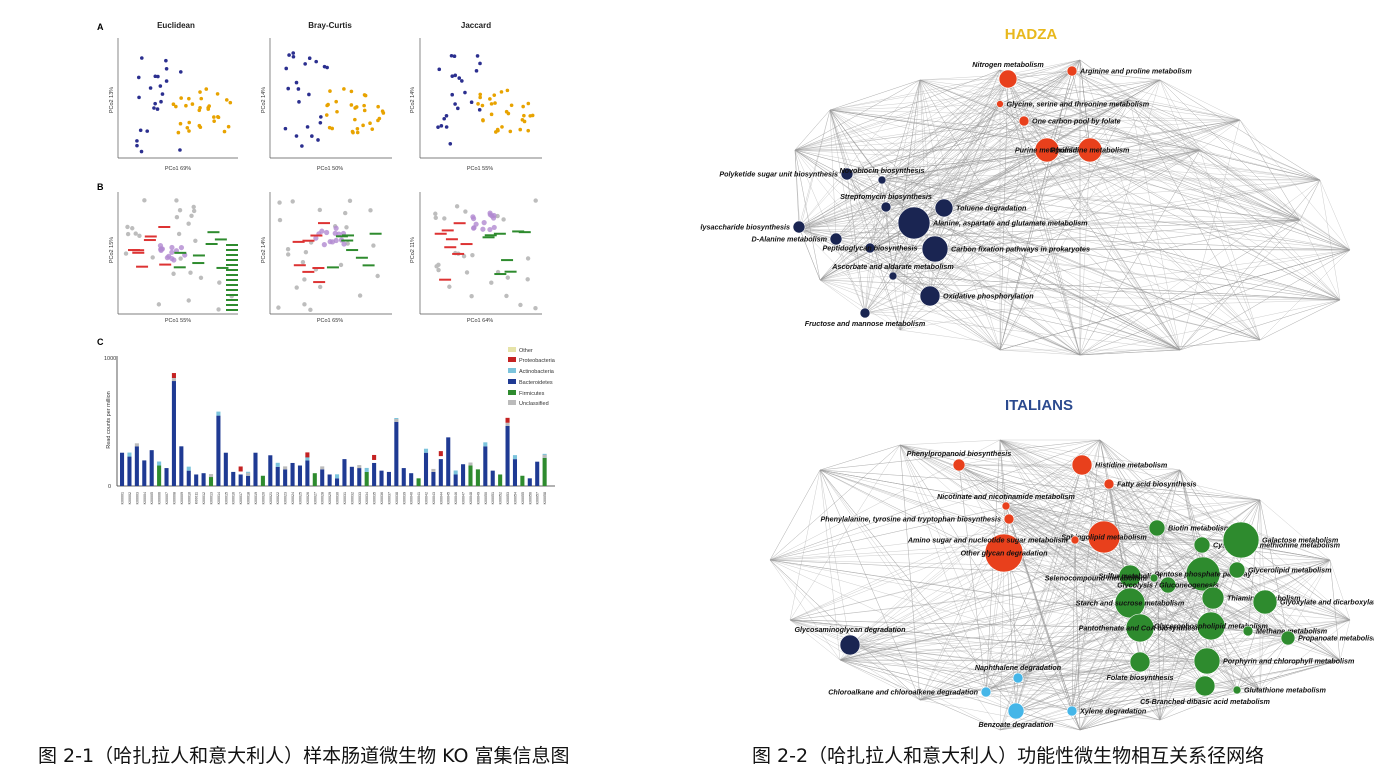 Image resolution: width=1374 pixels, height=781 pixels. What do you see at coordinates (112, 100) in the screenshot?
I see `panel-a-ylabel-1: PCo2 13%` at bounding box center [112, 100].